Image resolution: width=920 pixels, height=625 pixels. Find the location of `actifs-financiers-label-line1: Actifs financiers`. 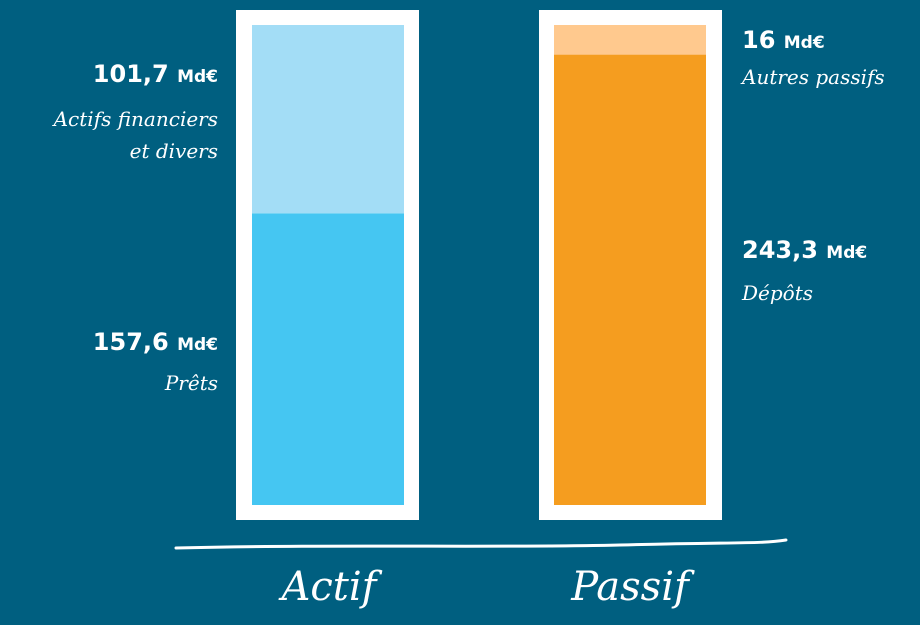

actifs-financiers-label-line1: Actifs financiers is located at coordinates (135, 119).